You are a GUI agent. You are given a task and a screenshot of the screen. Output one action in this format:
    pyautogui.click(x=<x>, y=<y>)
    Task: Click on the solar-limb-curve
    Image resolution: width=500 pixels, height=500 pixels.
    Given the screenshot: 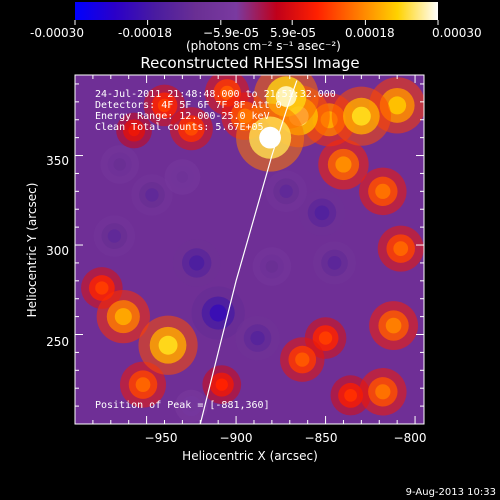 What is the action you would take?
    pyautogui.click(x=248, y=252)
    